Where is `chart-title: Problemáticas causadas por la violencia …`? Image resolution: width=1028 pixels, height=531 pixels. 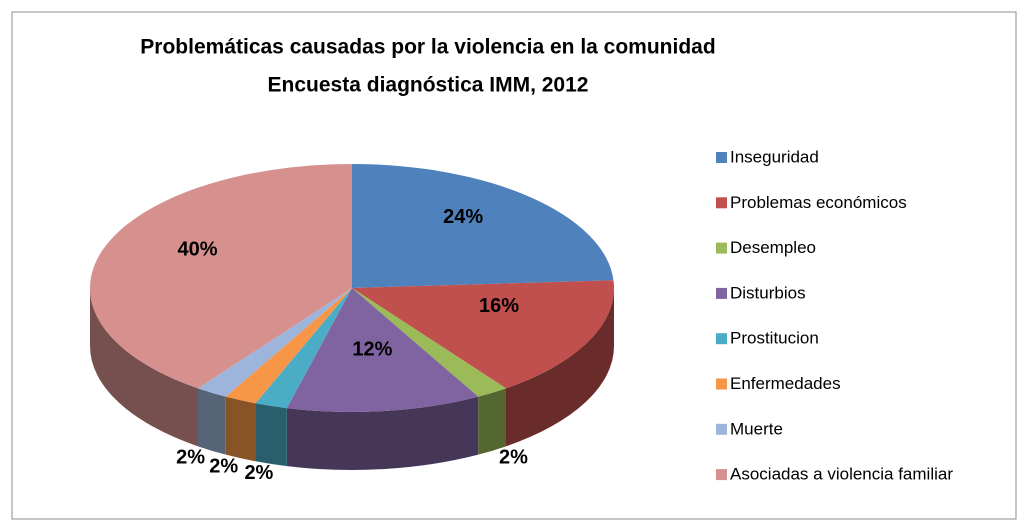
chart-title: Problemáticas causadas por la violencia … is located at coordinates (427, 47).